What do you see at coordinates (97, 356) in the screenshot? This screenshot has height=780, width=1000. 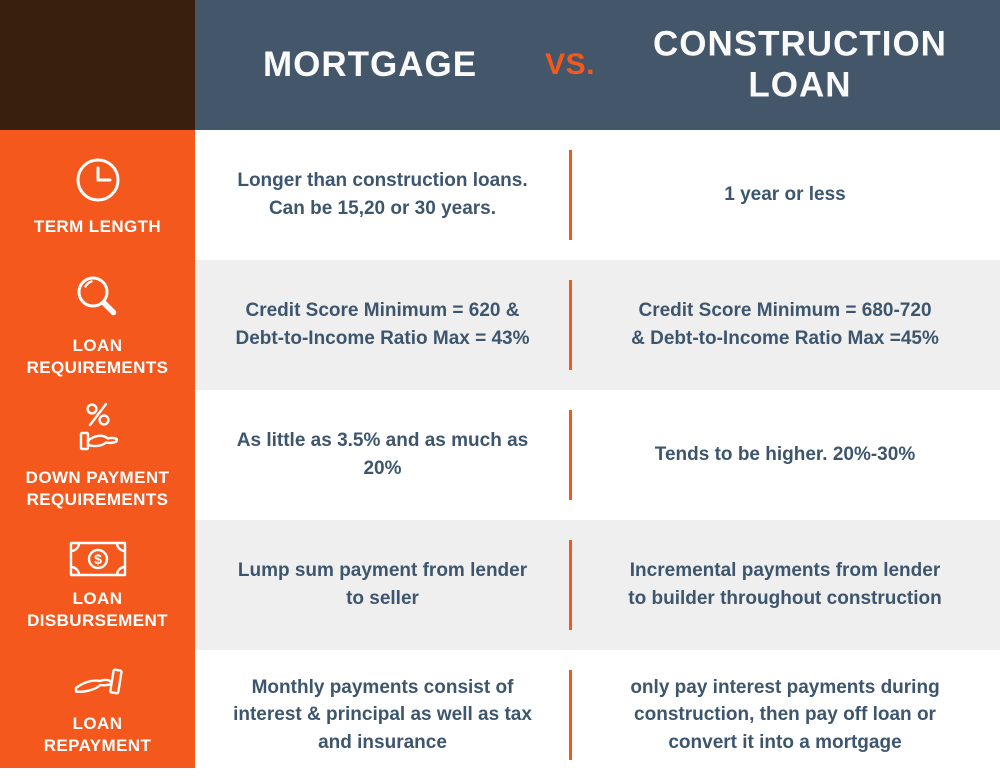 I see `row-label: LOAN REQUIREMENTS` at bounding box center [97, 356].